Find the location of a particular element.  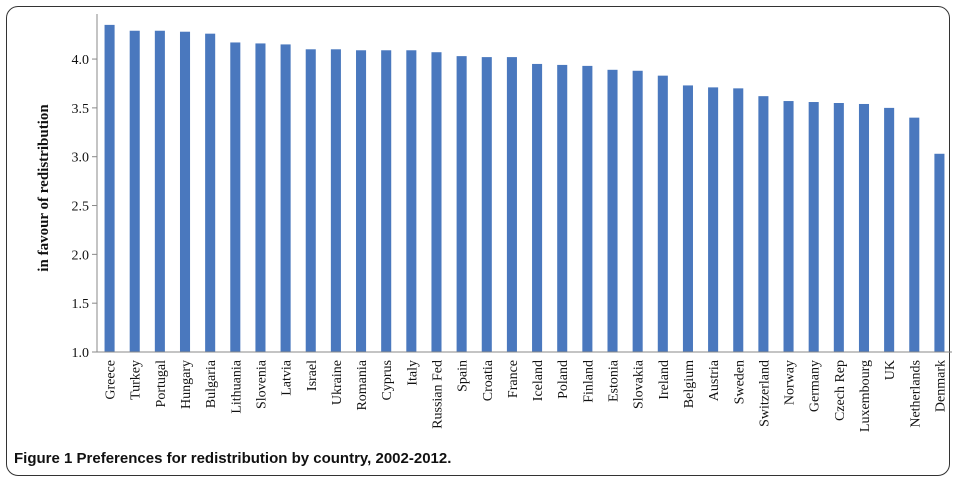

y-axis-ticks: 1.0 1.5 2.0 2.5 3.0 3.5 4.0 is located at coordinates (84, 207).